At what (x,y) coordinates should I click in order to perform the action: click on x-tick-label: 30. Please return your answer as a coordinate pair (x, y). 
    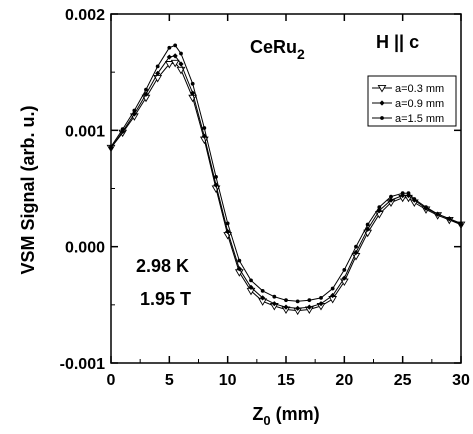
    Looking at the image, I should click on (461, 380).